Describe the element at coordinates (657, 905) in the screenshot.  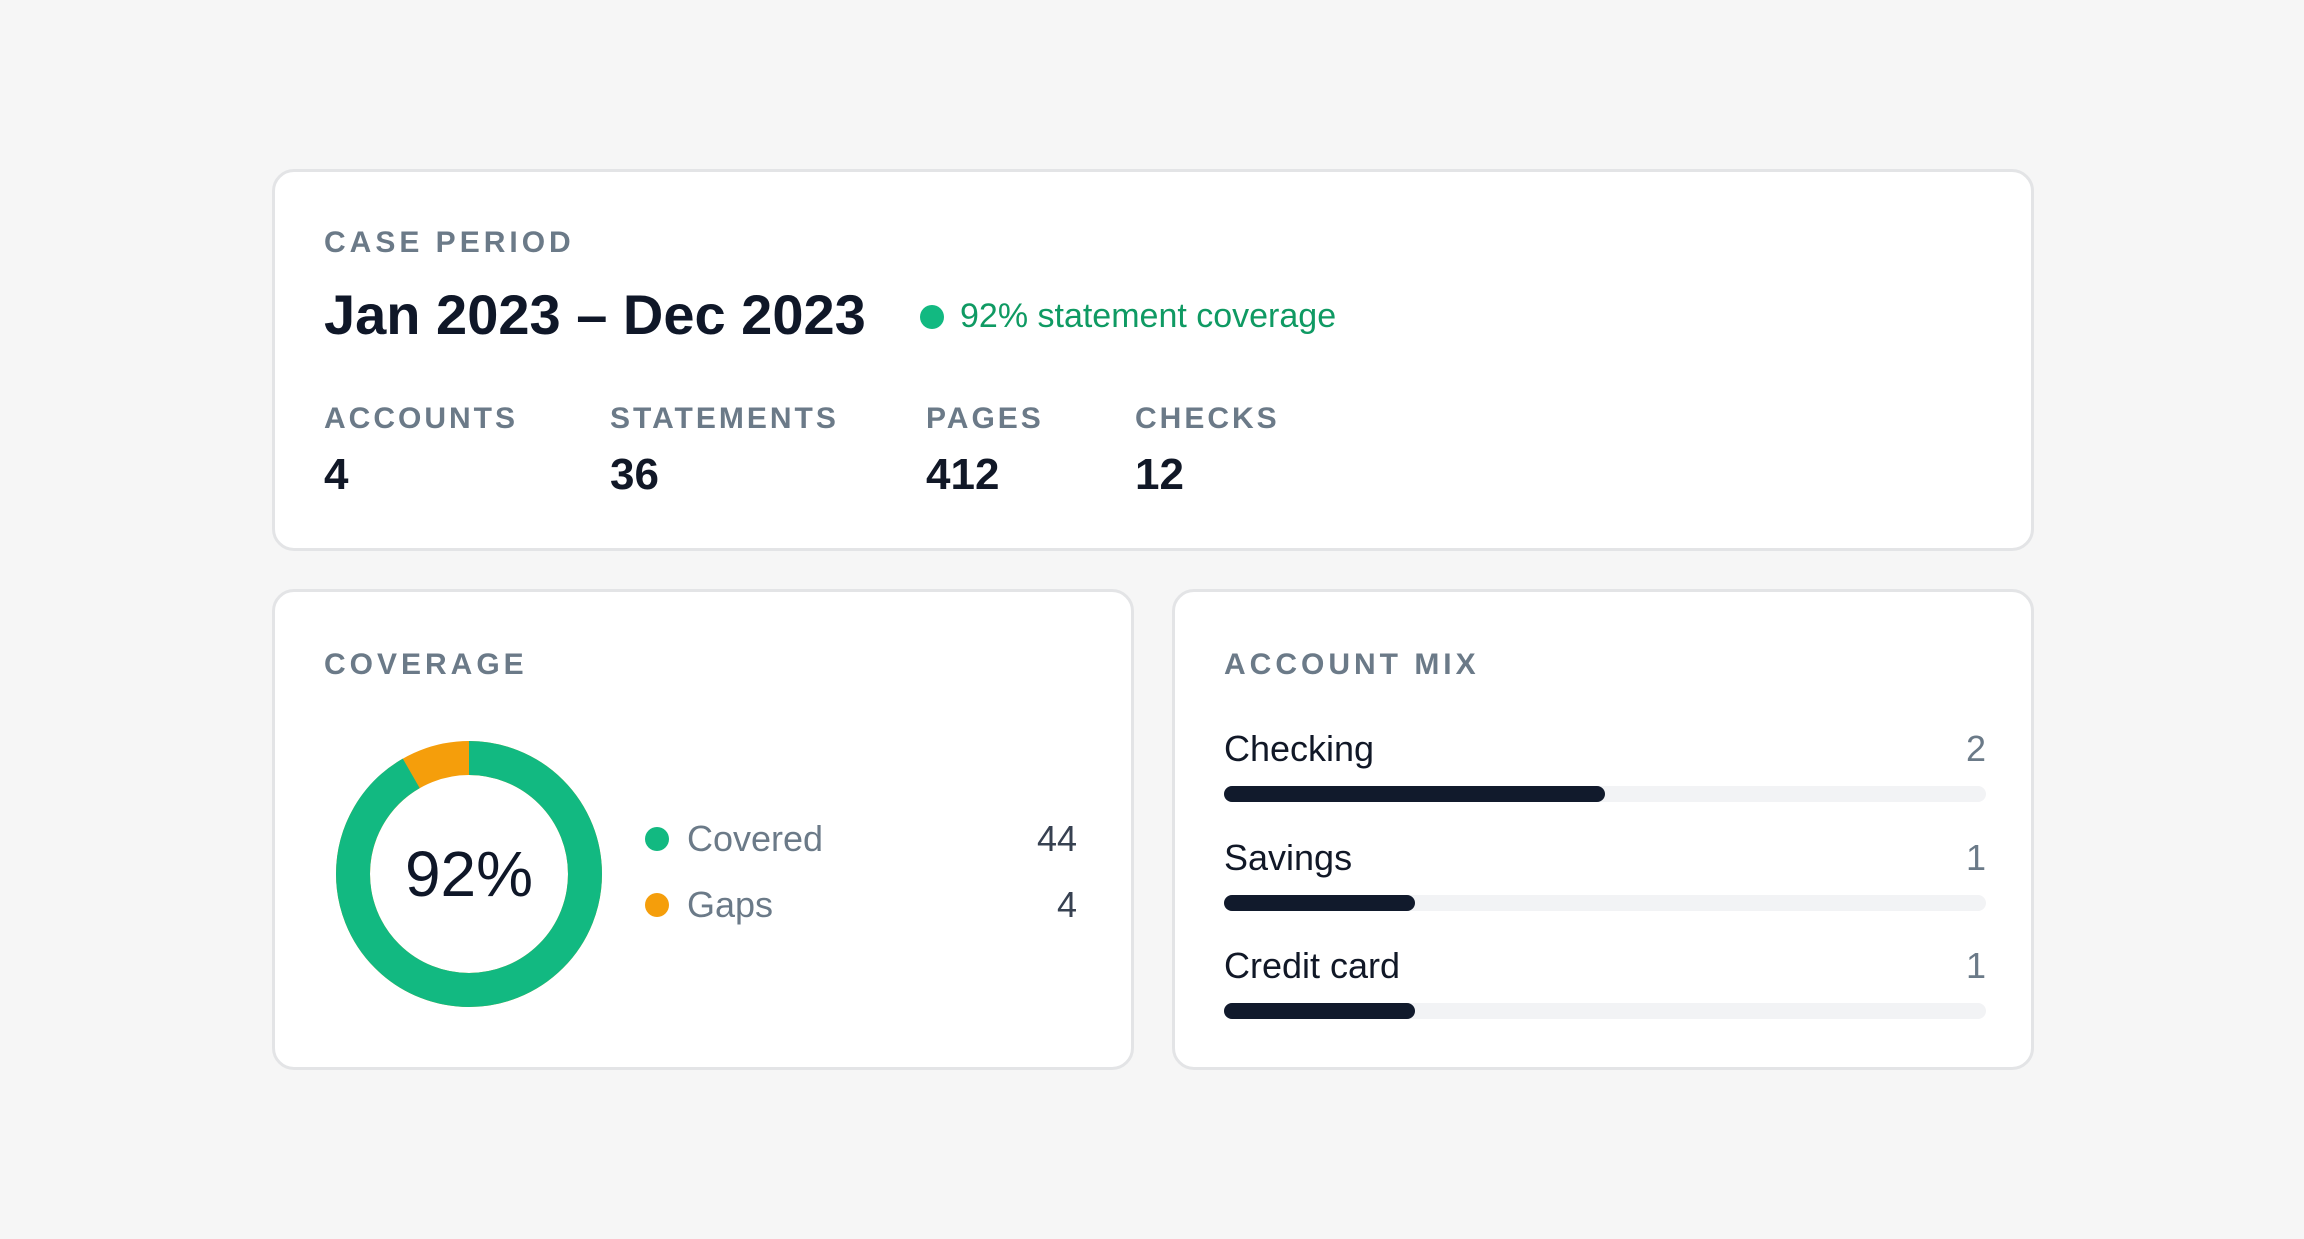
I see `gaps-dot-icon` at that location.